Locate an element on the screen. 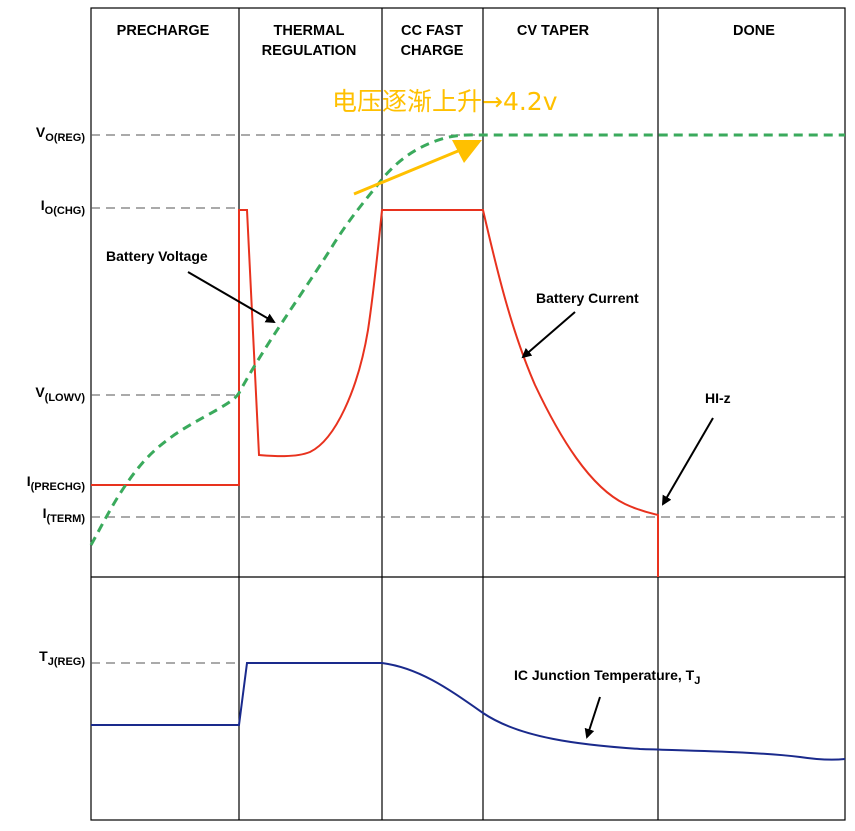 Image resolution: width=855 pixels, height=831 pixels. battery-voltage-label: Battery Voltage is located at coordinates (157, 256).